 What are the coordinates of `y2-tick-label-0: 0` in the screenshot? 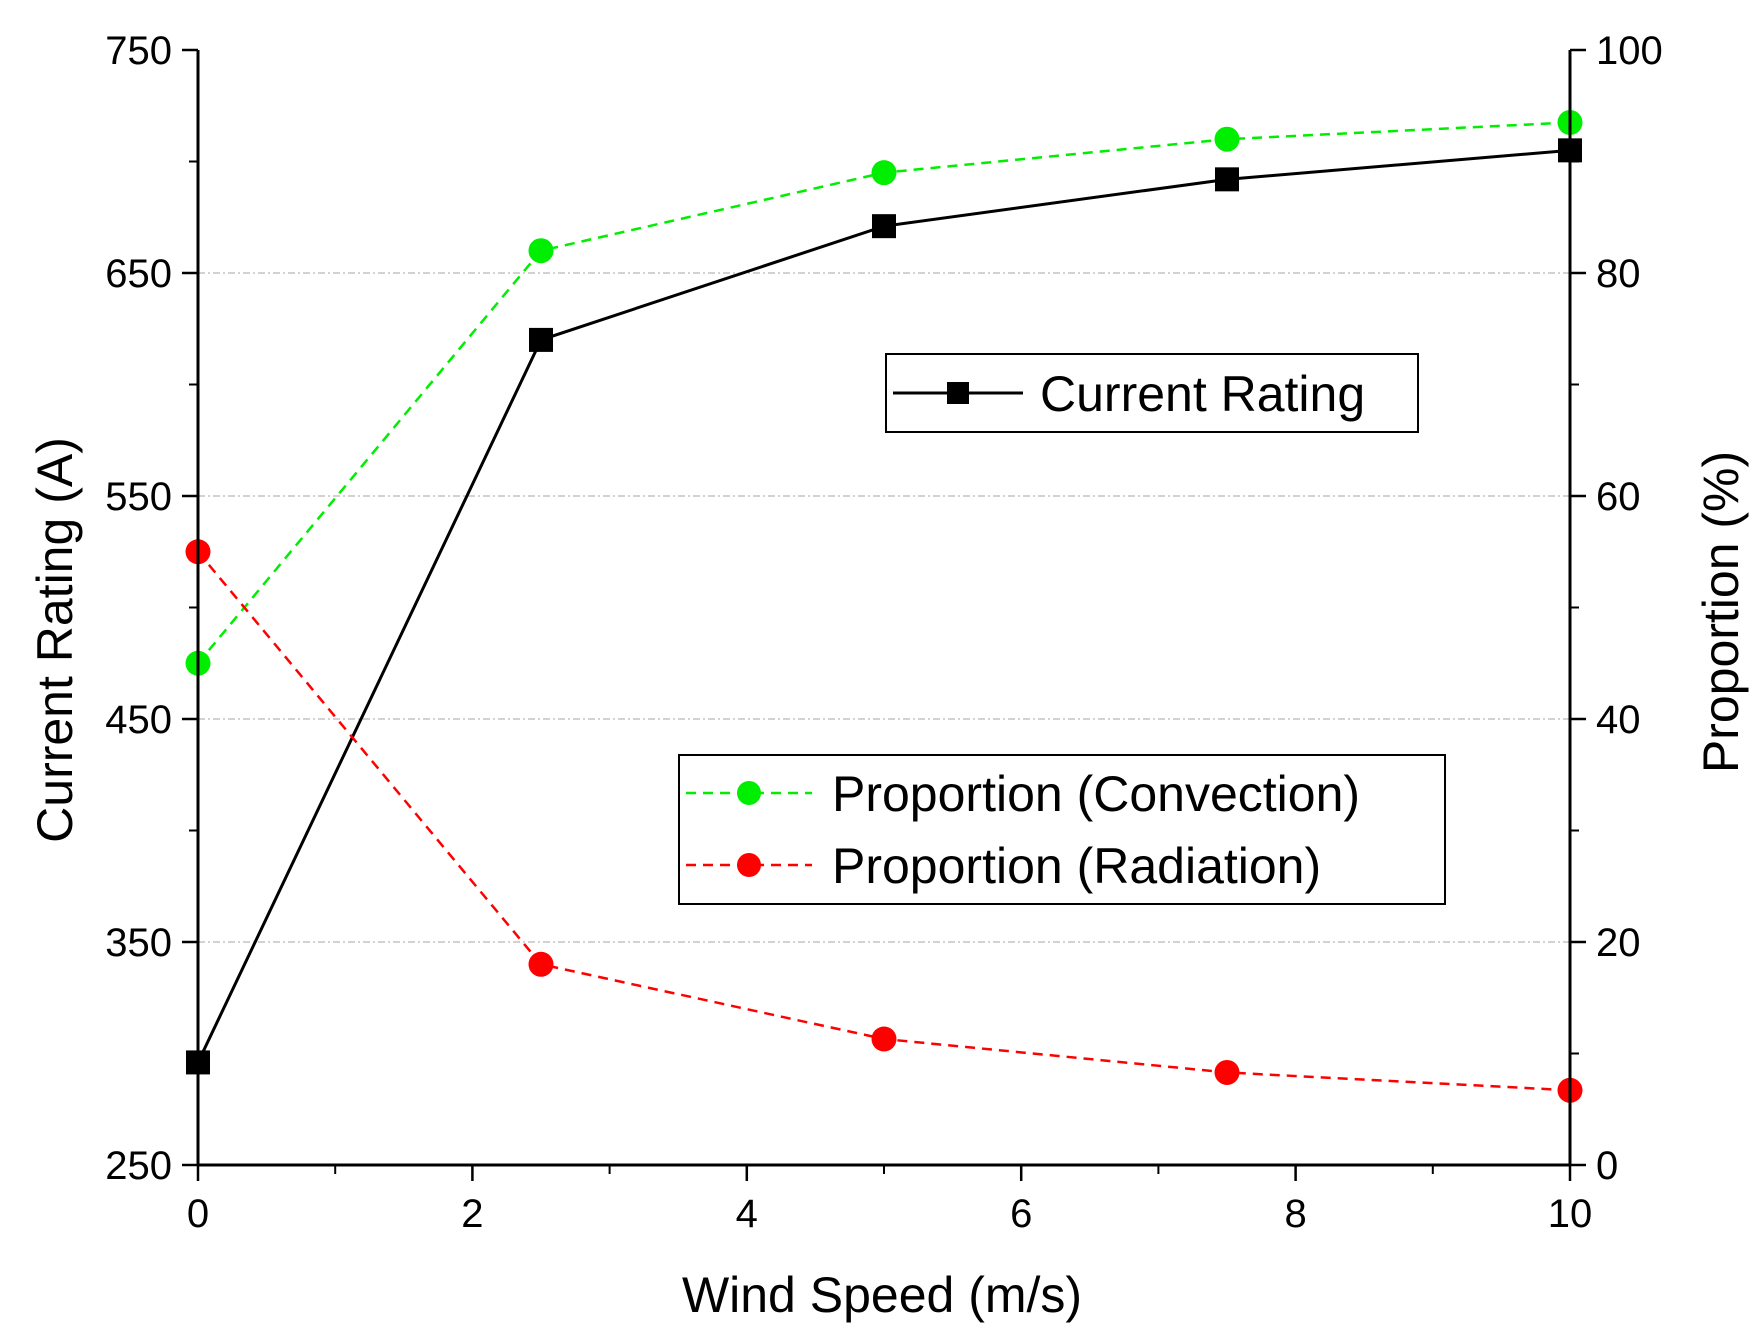 It's located at (1607, 1166).